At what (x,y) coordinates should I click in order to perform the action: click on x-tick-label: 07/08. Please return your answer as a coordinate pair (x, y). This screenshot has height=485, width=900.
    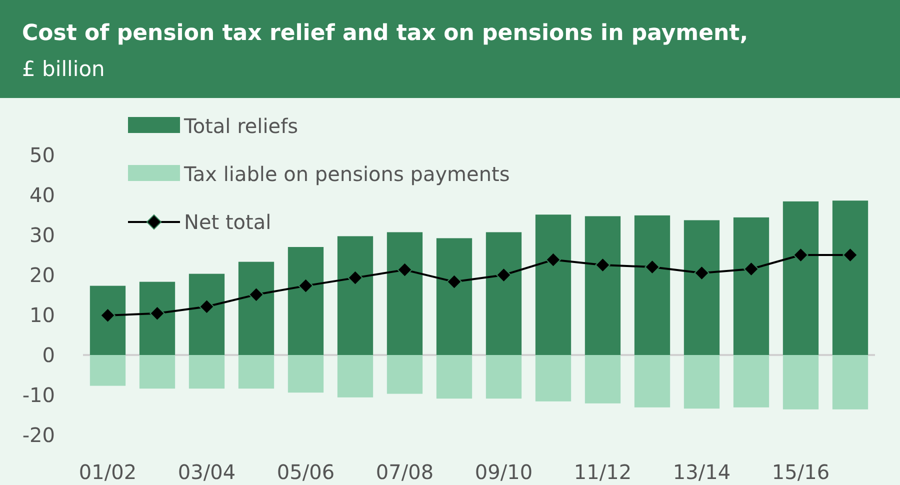
    Looking at the image, I should click on (405, 472).